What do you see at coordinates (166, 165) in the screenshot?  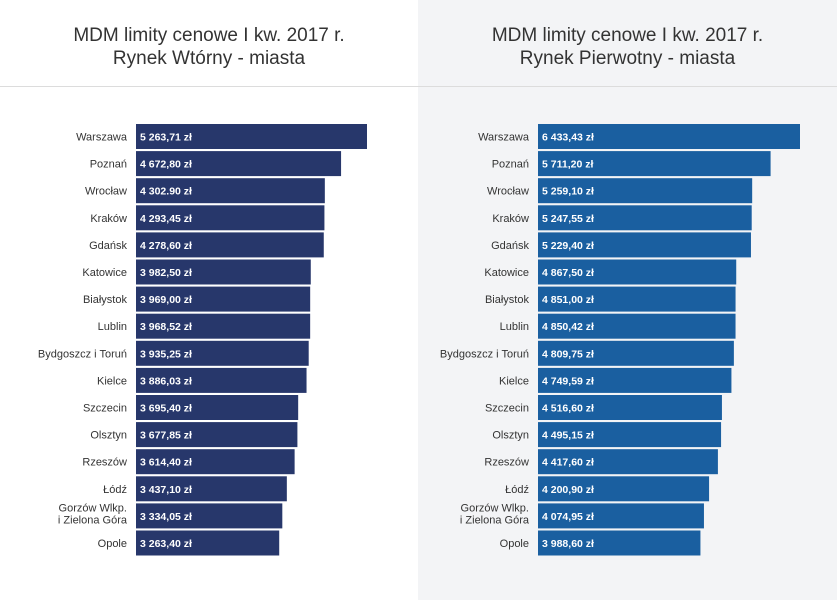 I see `bar-value-label: 4 672,80 zł` at bounding box center [166, 165].